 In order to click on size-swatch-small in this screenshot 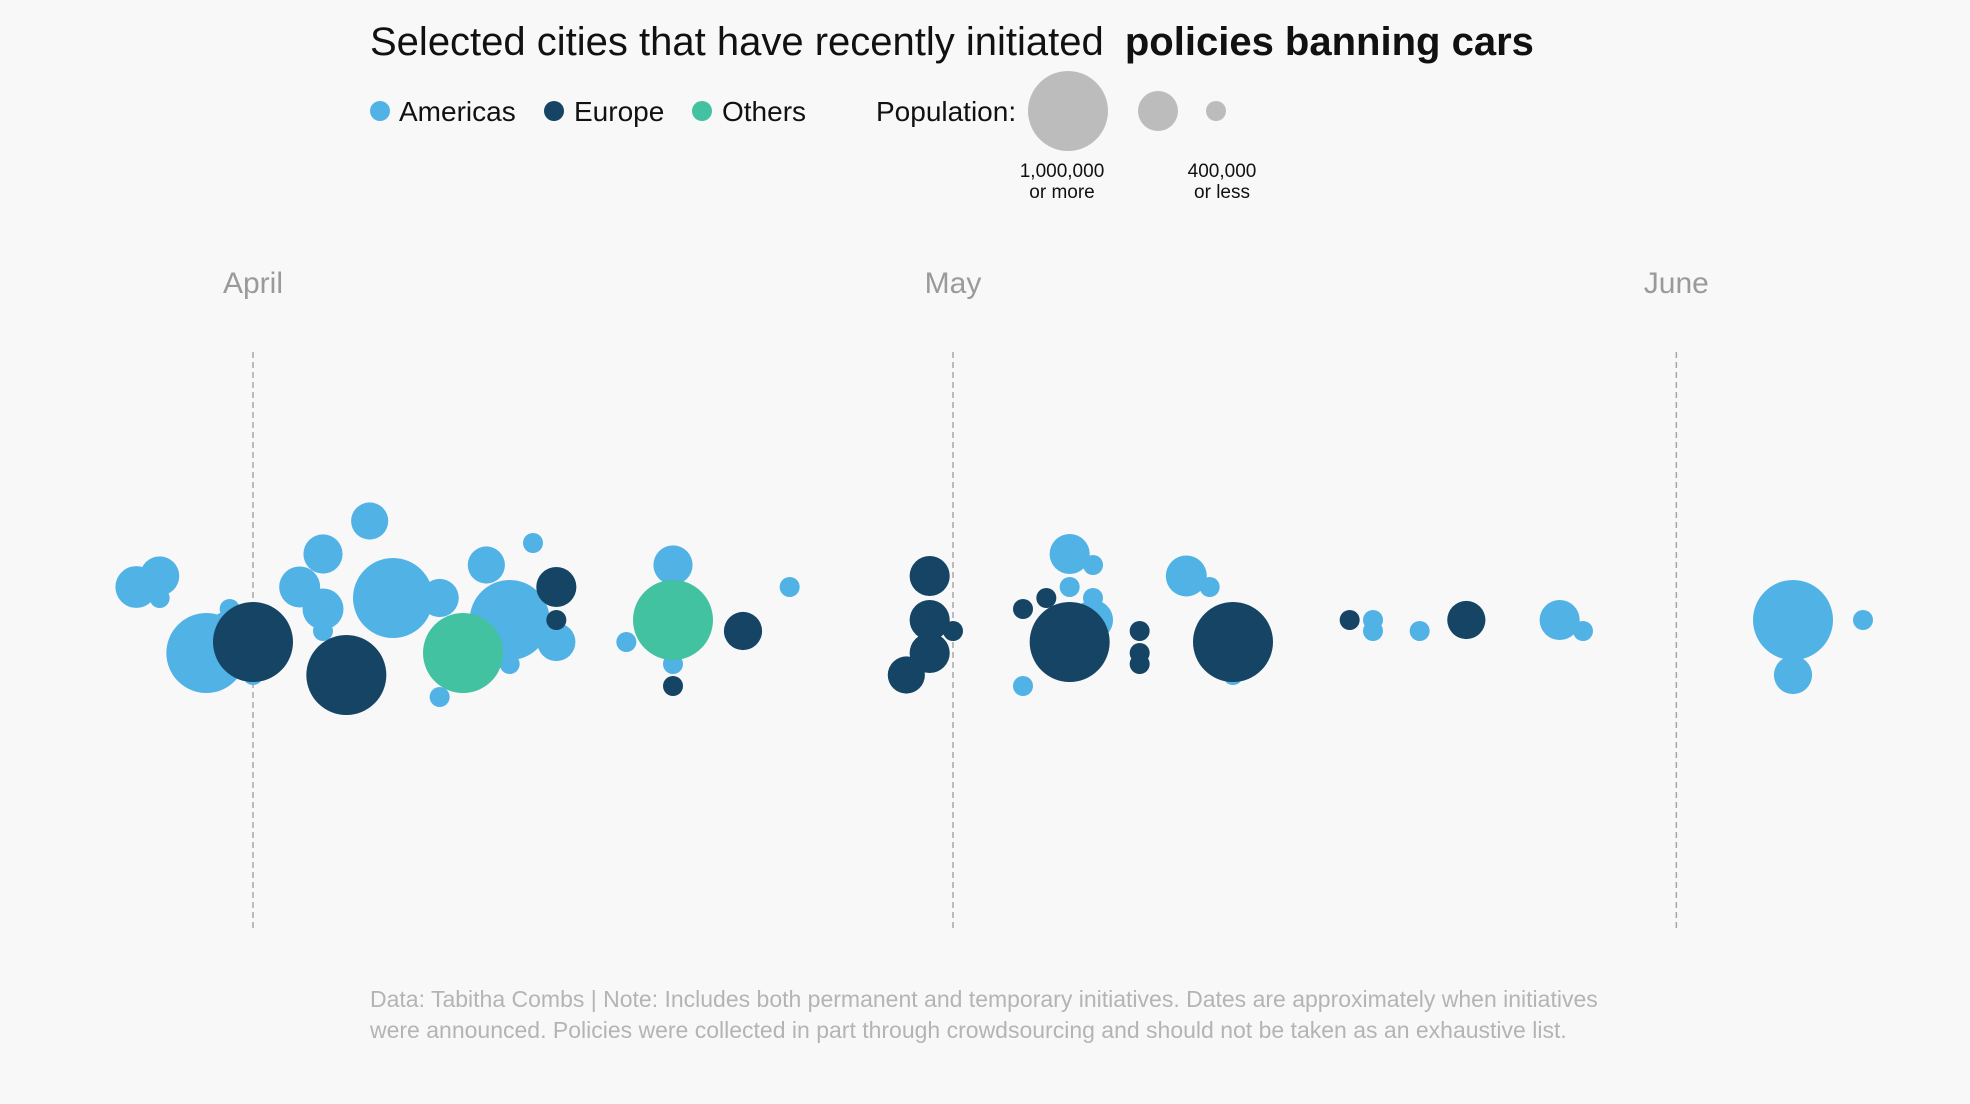, I will do `click(1216, 111)`.